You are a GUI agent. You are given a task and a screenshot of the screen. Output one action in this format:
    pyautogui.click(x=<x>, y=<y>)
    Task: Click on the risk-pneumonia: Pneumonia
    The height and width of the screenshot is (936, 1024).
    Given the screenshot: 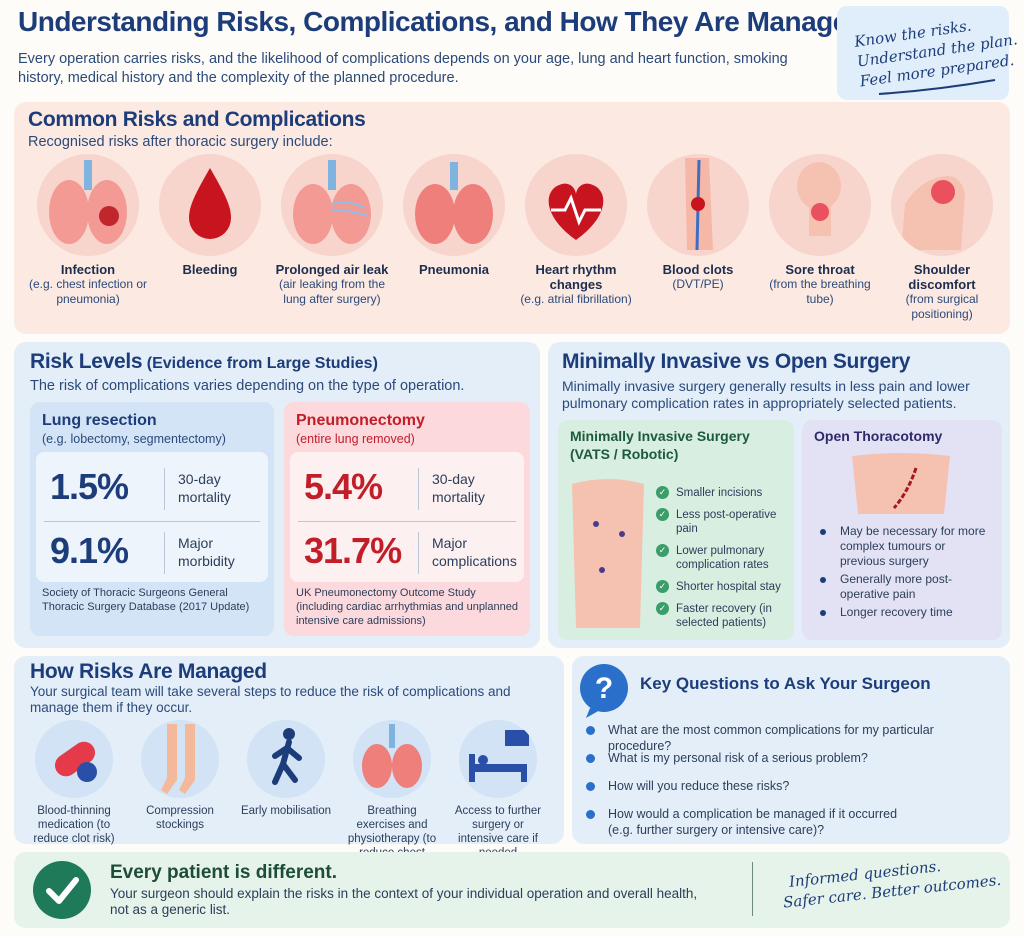 What is the action you would take?
    pyautogui.click(x=454, y=215)
    